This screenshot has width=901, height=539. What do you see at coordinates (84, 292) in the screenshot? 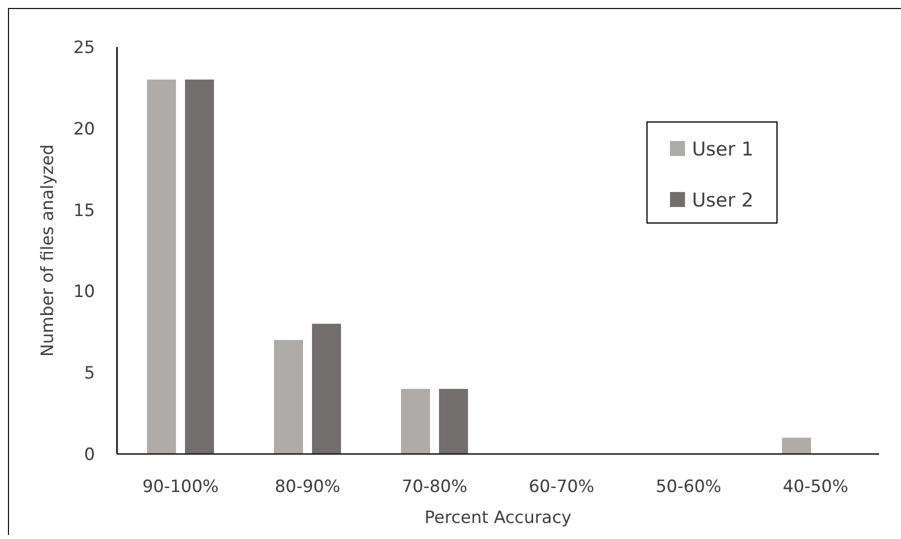
I see `y-tick-label: 10` at bounding box center [84, 292].